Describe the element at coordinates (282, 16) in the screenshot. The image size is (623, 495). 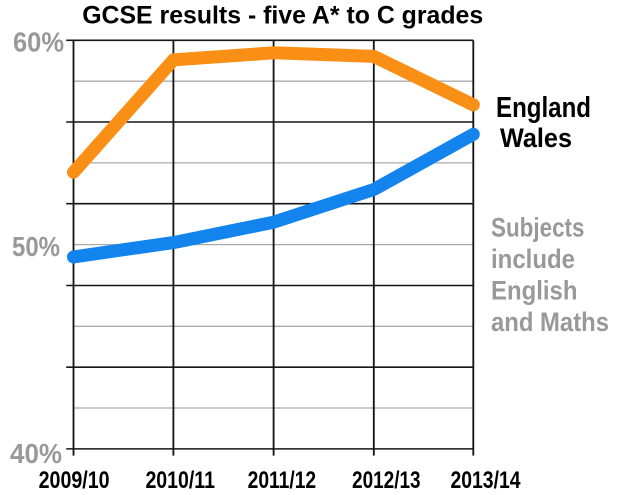
I see `svg-text:GCSE results - five A* to C gr: GCSE results - five A* to C grades` at that location.